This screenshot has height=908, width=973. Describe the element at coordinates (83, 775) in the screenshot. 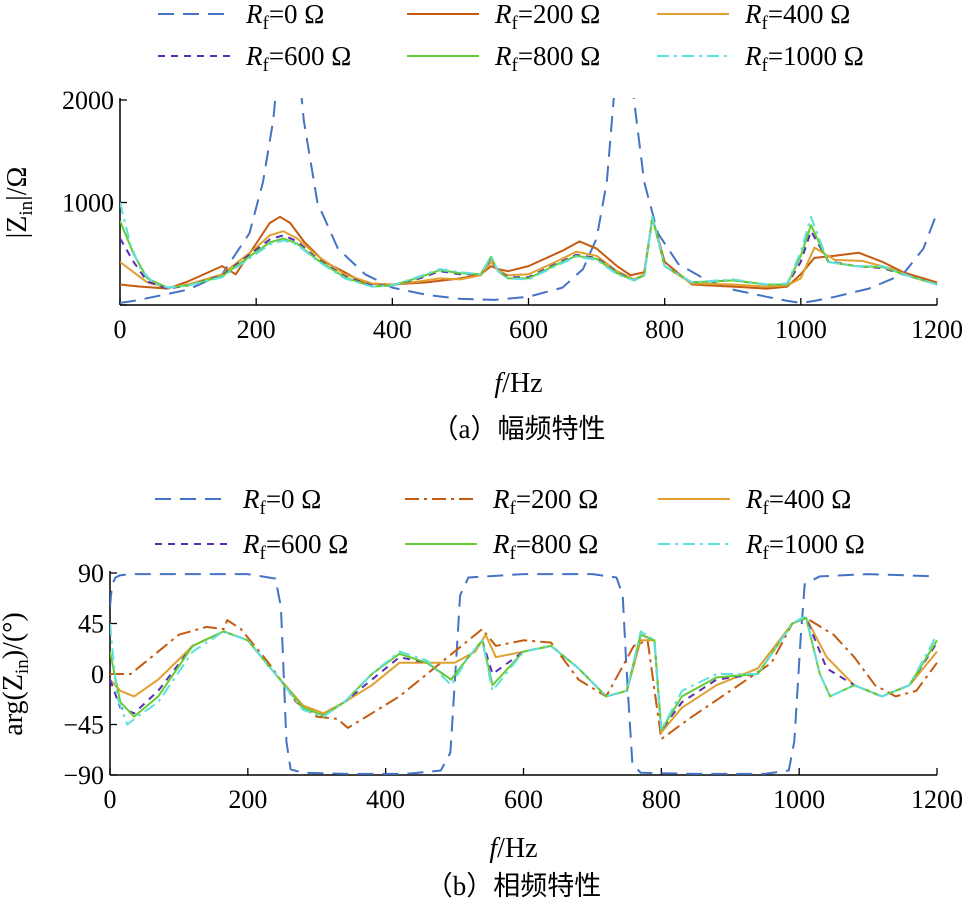

I see `y-tick-label: −90` at that location.